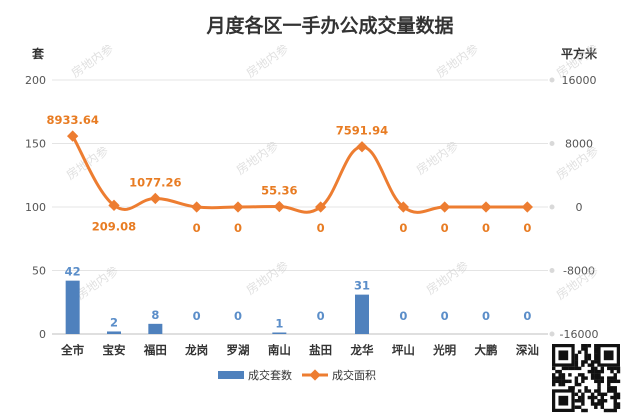  What do you see at coordinates (362, 147) in the screenshot?
I see `line-point-龙华` at bounding box center [362, 147].